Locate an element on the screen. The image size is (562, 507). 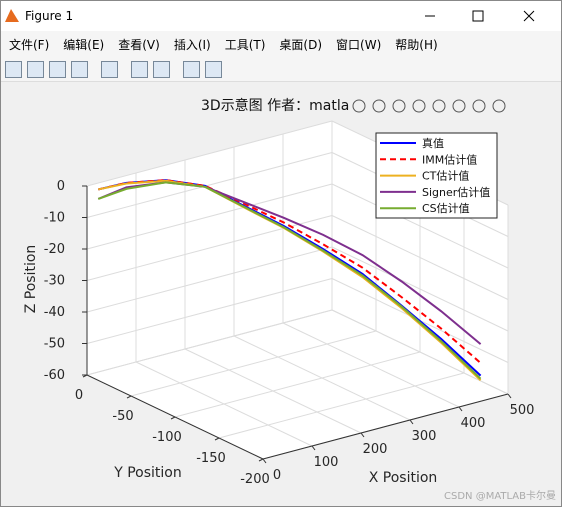
menu-item: 插入(I) is located at coordinates (192, 44).